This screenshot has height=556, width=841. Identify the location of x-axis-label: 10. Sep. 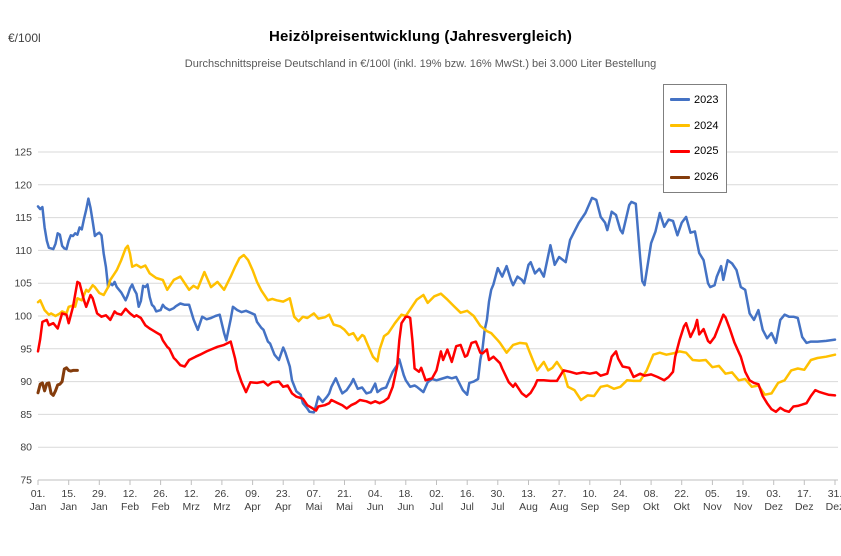
(589, 500).